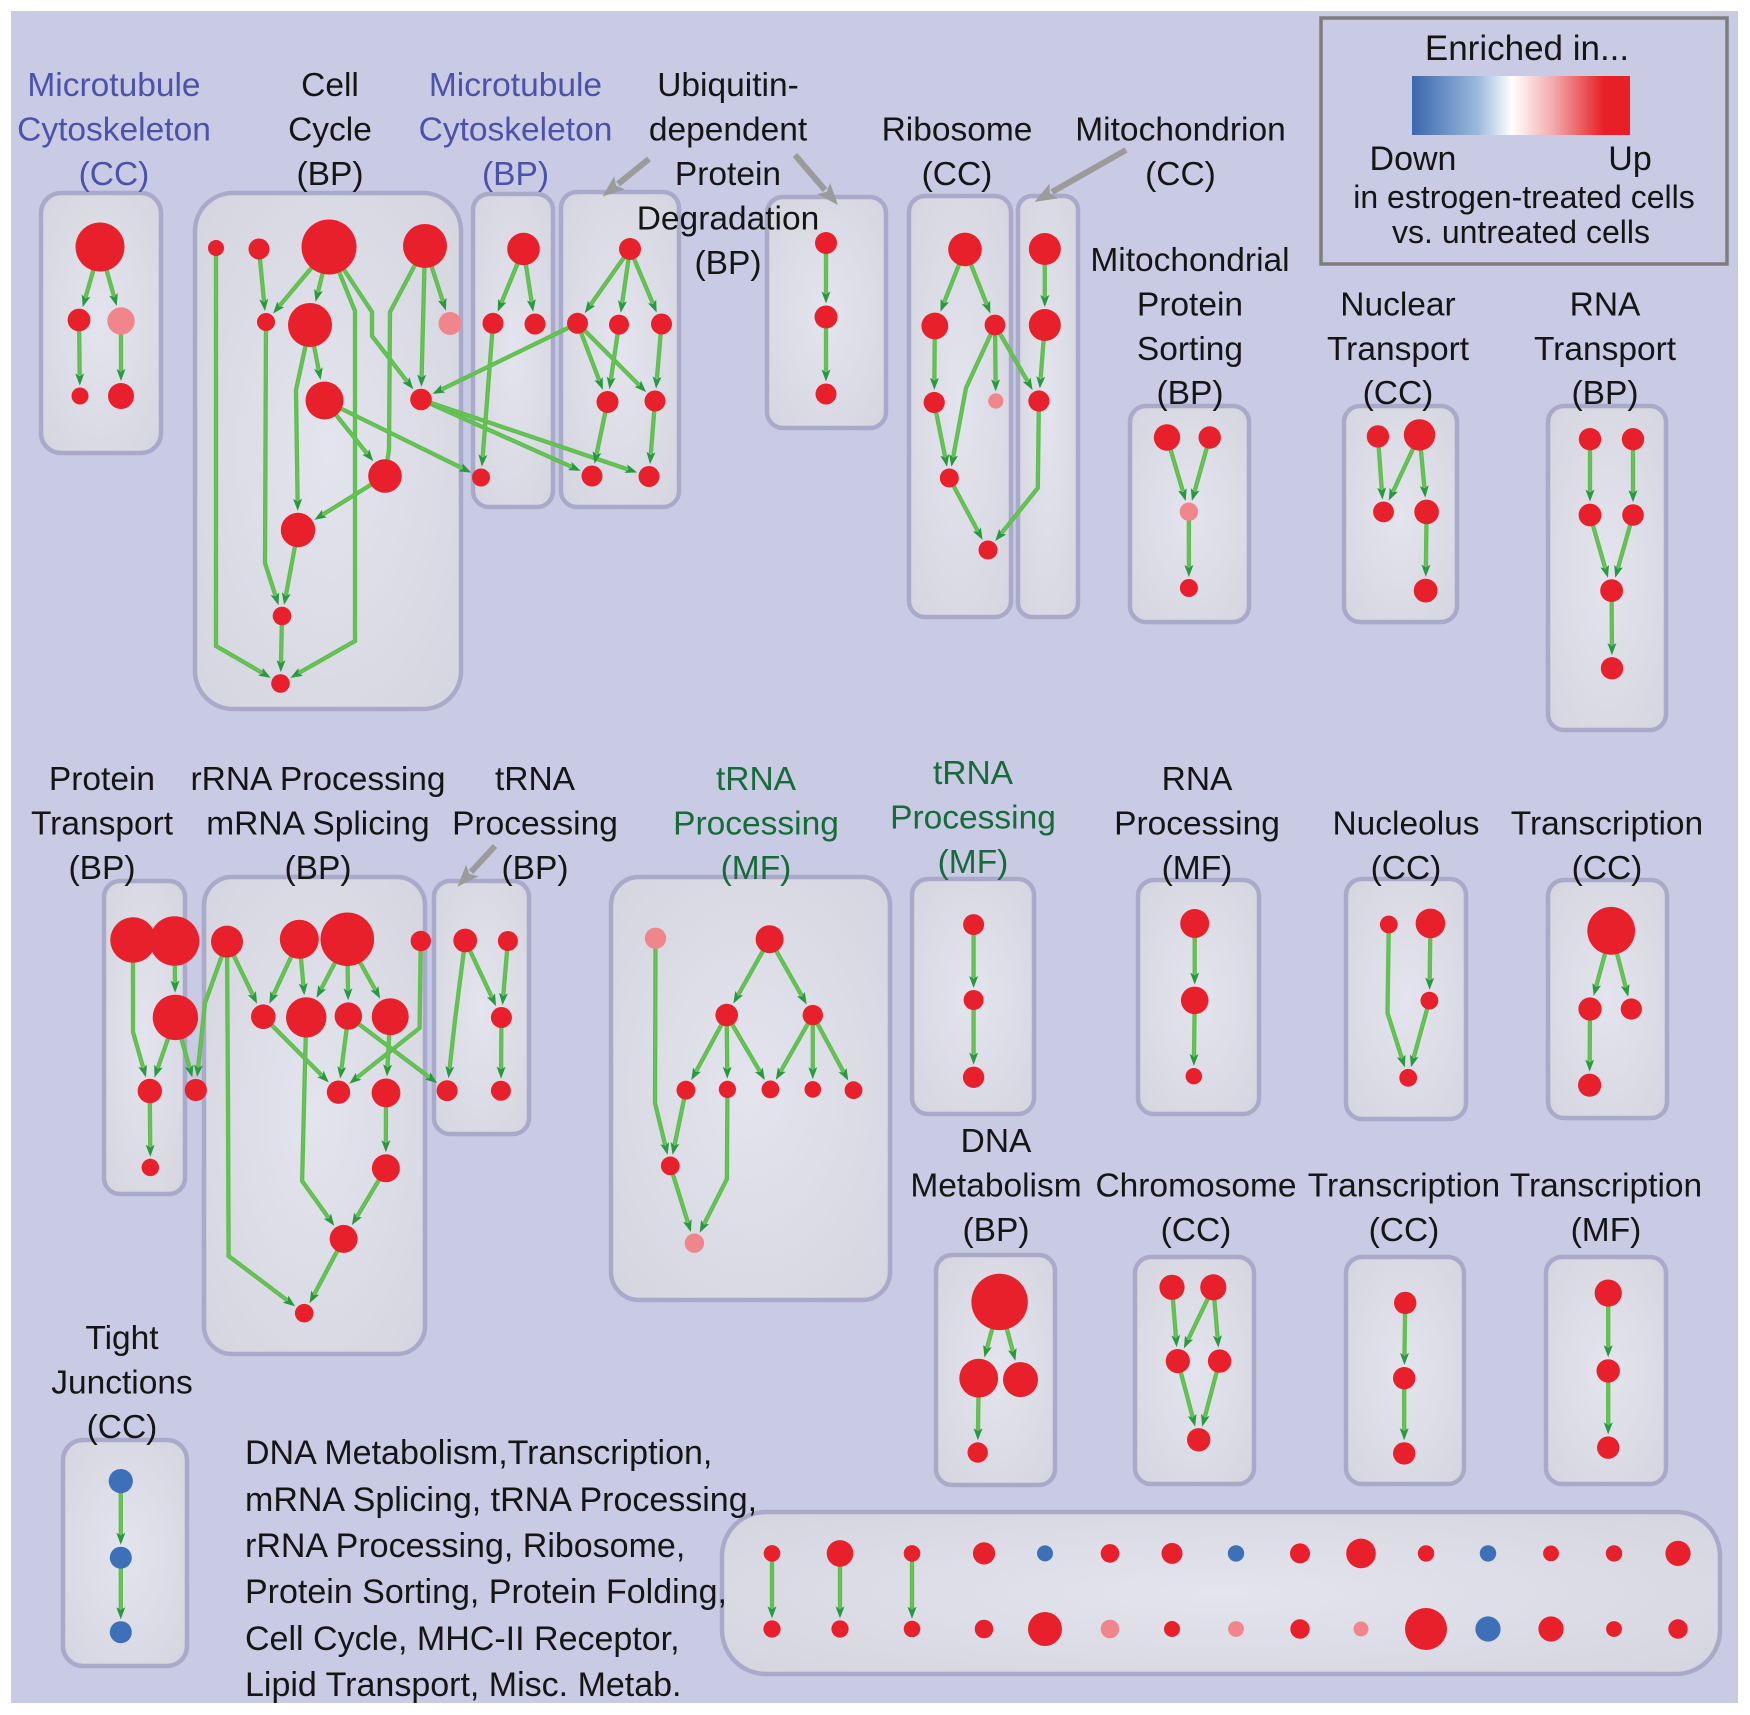  What do you see at coordinates (465, 1546) in the screenshot?
I see `svg-text: rRNA Processing, Ribosome,` at bounding box center [465, 1546].